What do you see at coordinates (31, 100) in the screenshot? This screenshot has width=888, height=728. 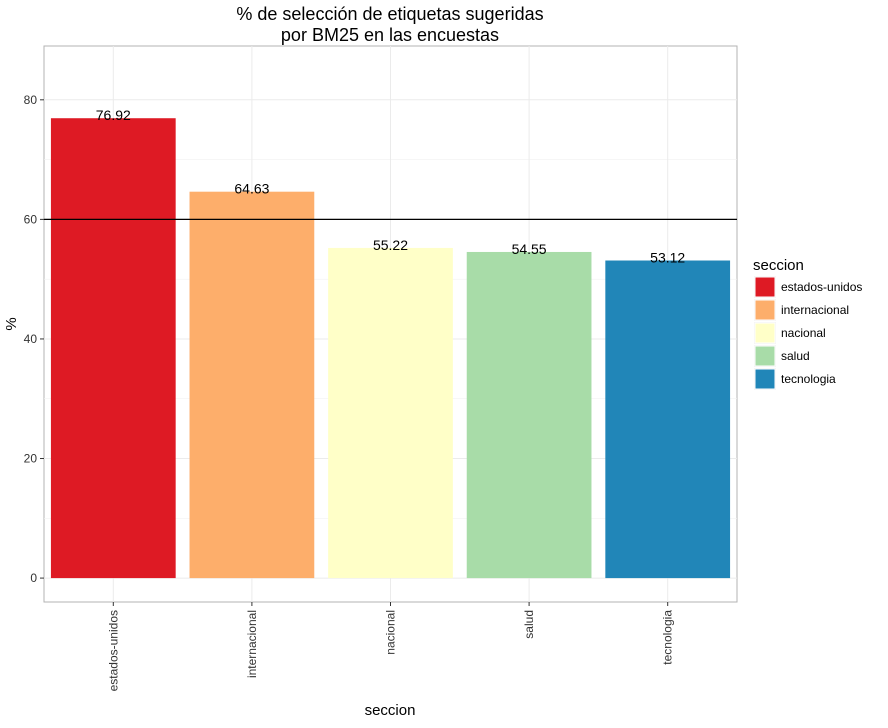 I see `y-tick-label: 80` at bounding box center [31, 100].